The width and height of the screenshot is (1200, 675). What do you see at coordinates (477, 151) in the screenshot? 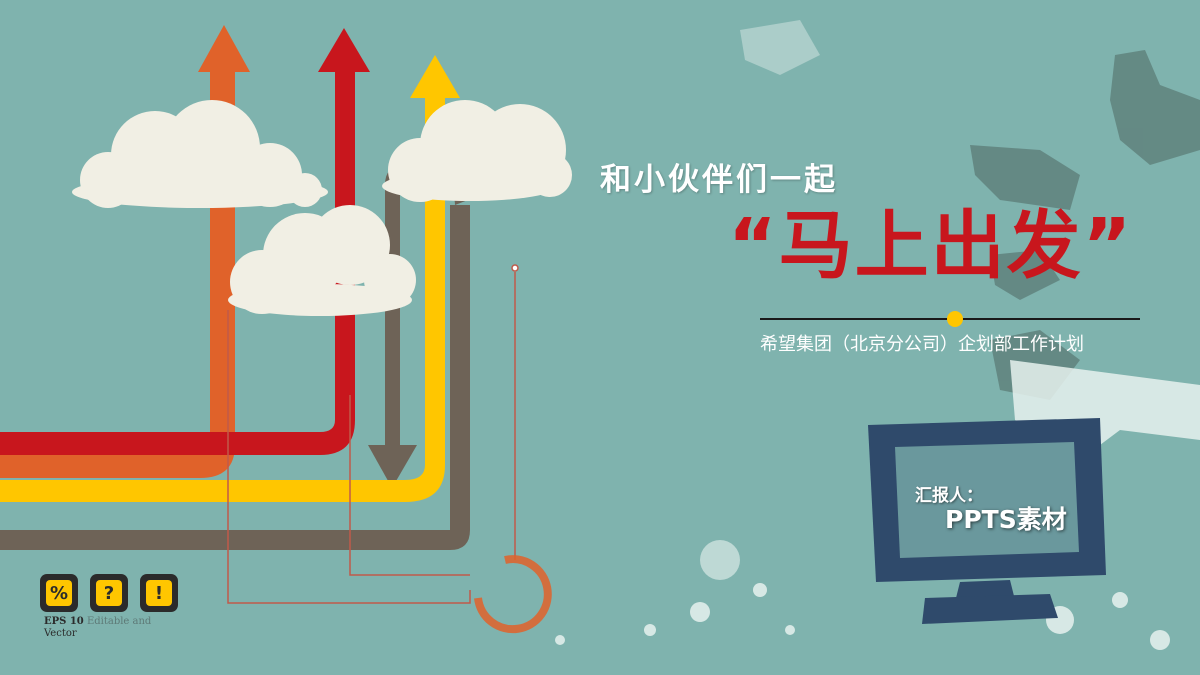
I see `cloud-right` at bounding box center [477, 151].